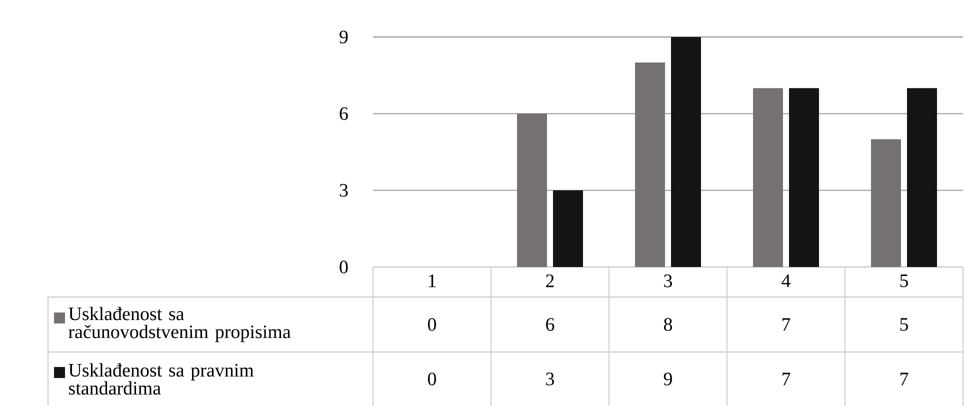  Describe the element at coordinates (668, 281) in the screenshot. I see `x-tick-label: 3` at that location.